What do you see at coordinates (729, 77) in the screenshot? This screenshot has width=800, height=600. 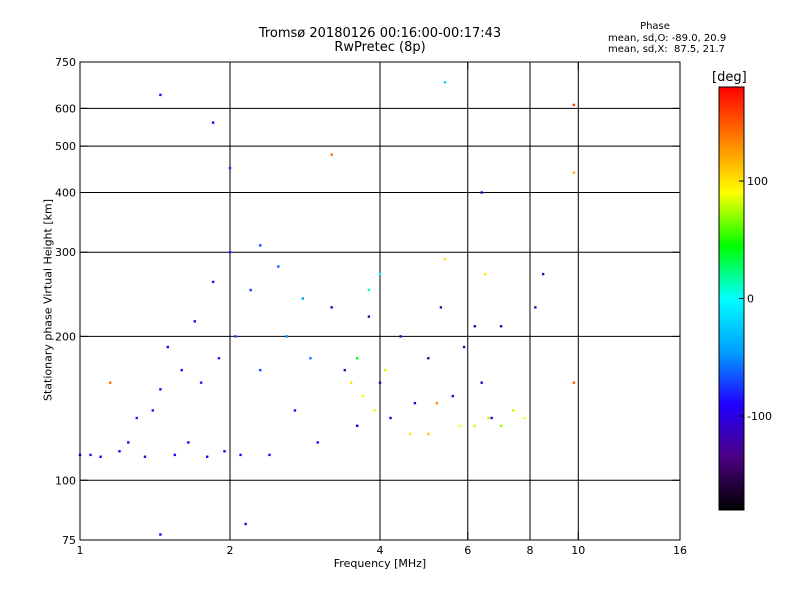 I see `colorbar-unit-label: [deg]` at bounding box center [729, 77].